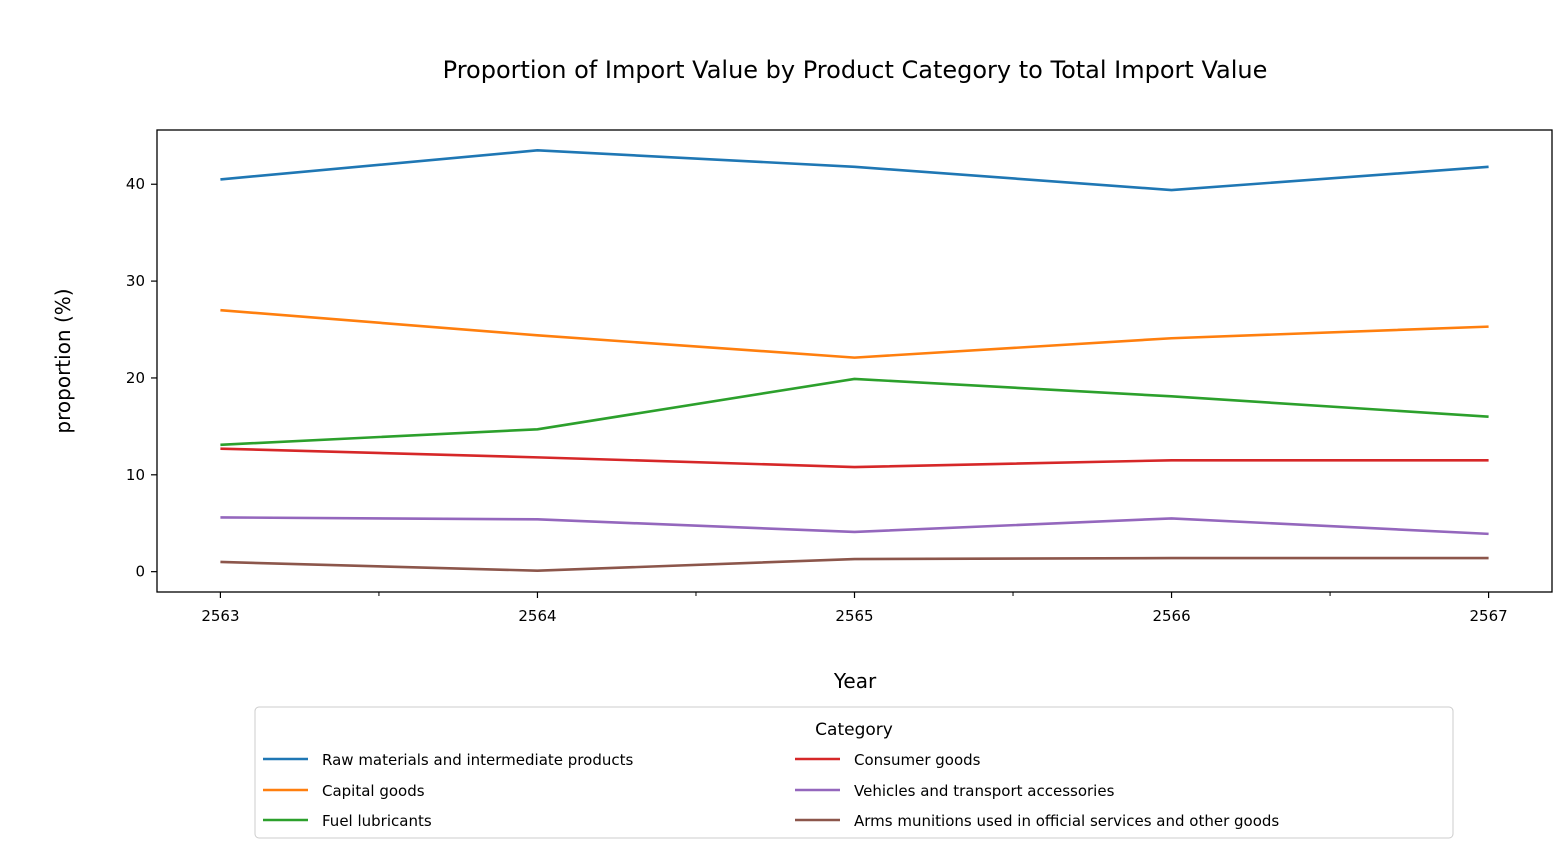 This screenshot has height=854, width=1567. I want to click on x-axis: 2563 2564 2565 2566 2567, so click(854, 608).